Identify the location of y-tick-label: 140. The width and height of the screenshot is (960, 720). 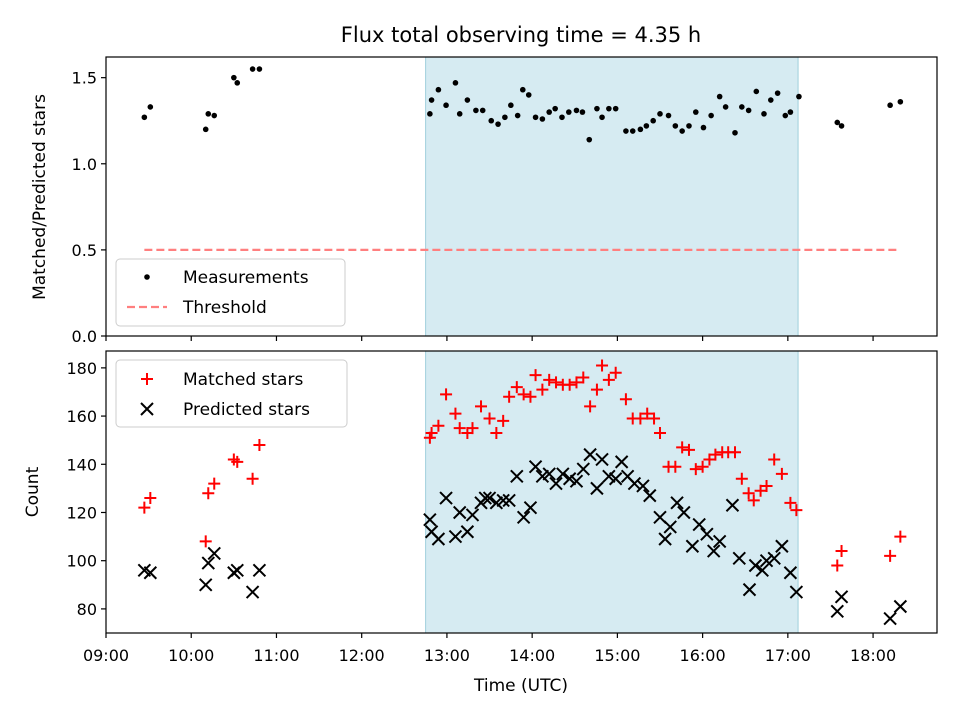
(81, 464).